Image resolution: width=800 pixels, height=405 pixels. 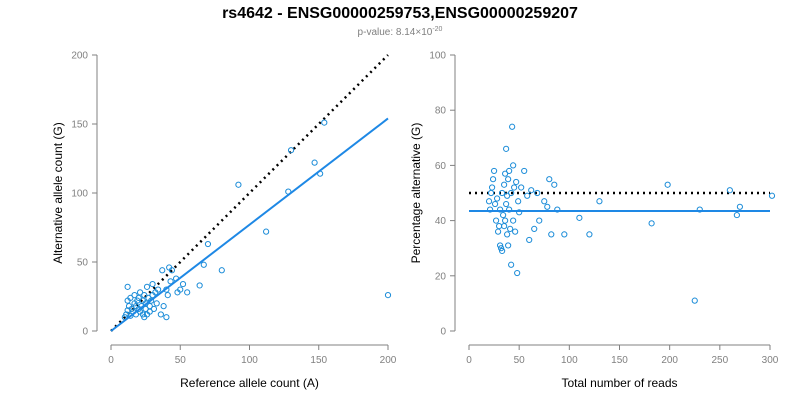 What do you see at coordinates (441, 221) in the screenshot?
I see `y-tick-label: 40` at bounding box center [441, 221].